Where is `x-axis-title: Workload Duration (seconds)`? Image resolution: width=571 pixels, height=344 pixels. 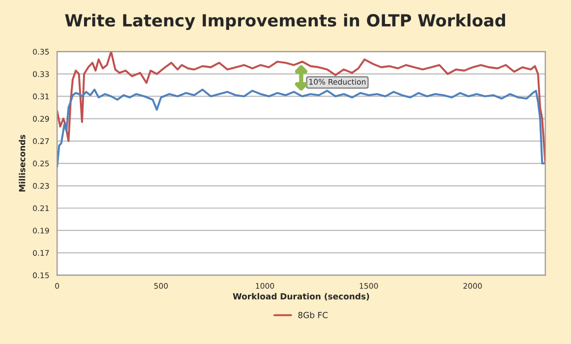
x-axis-title: Workload Duration (seconds) is located at coordinates (301, 296).